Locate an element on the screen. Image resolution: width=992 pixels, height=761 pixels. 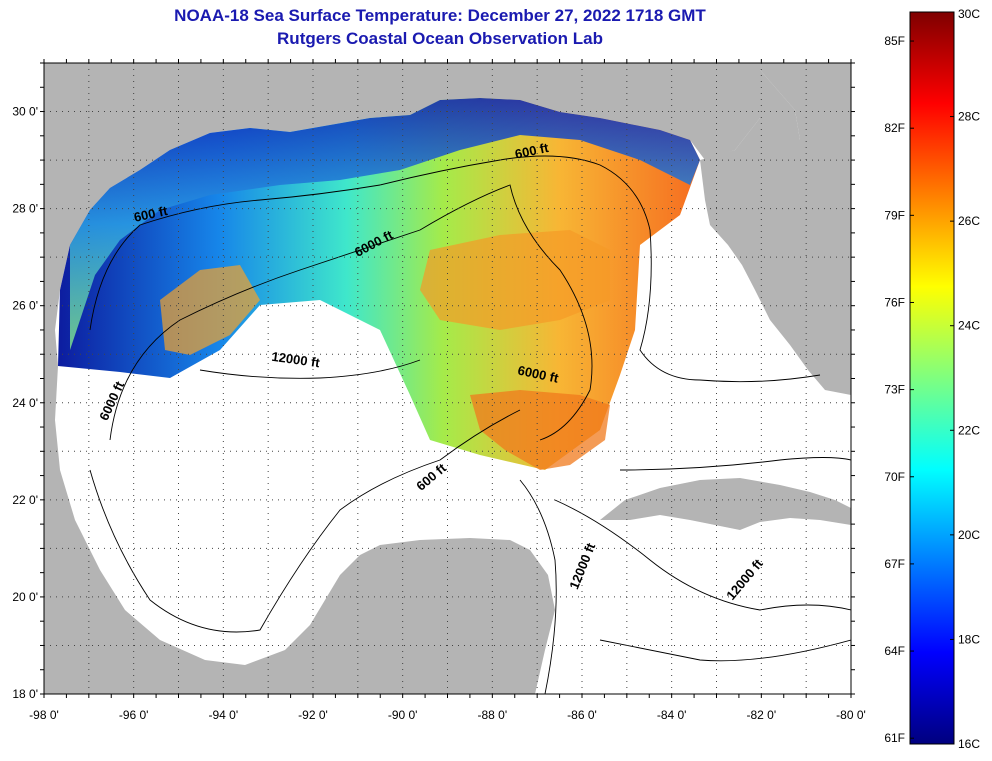
lon-tick-label: -96 0' is located at coordinates (134, 715).